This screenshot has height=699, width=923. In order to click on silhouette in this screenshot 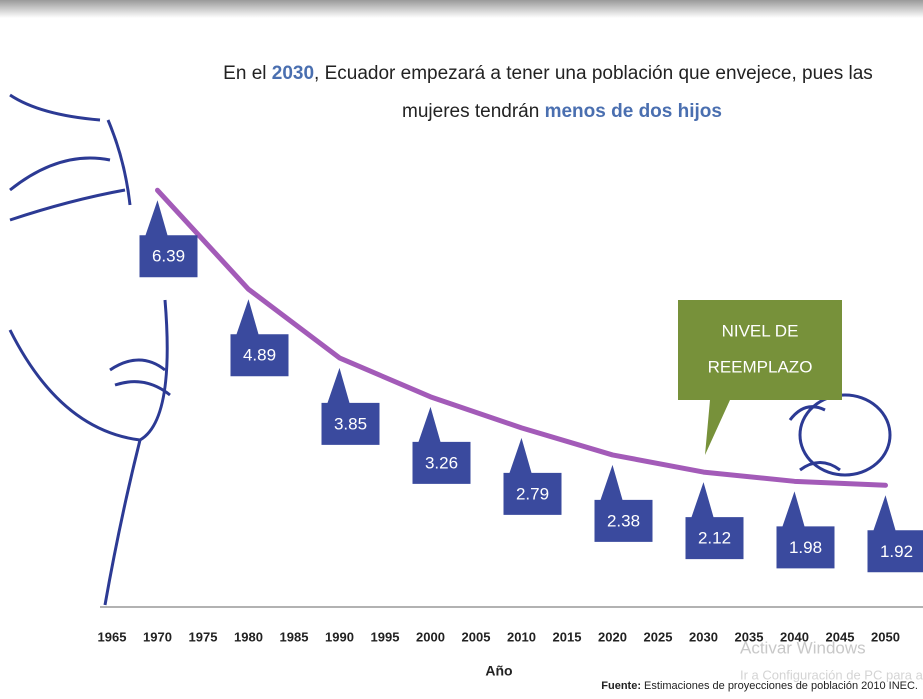, I will do `click(89, 349)`.